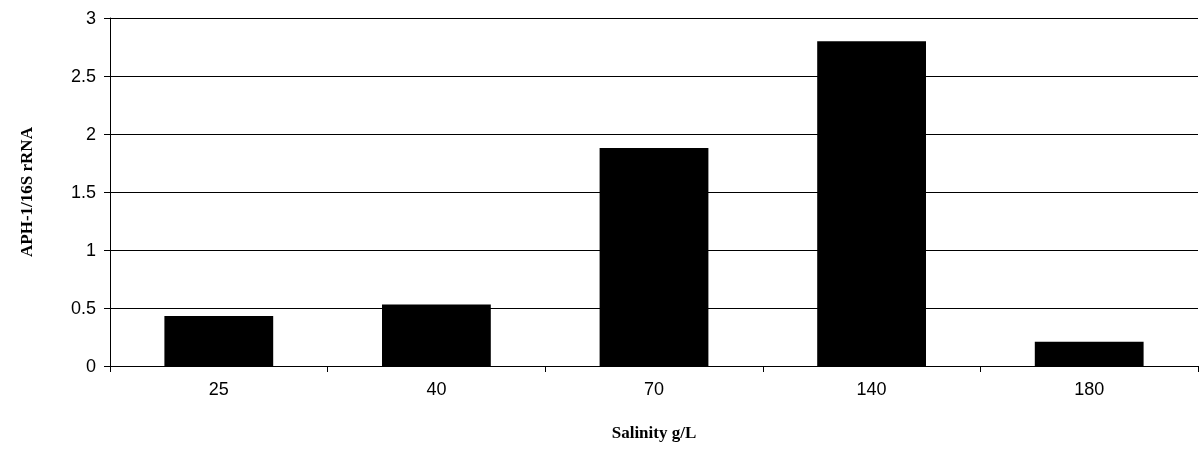 The width and height of the screenshot is (1200, 463). Describe the element at coordinates (90, 134) in the screenshot. I see `y-tick-label: 2` at that location.